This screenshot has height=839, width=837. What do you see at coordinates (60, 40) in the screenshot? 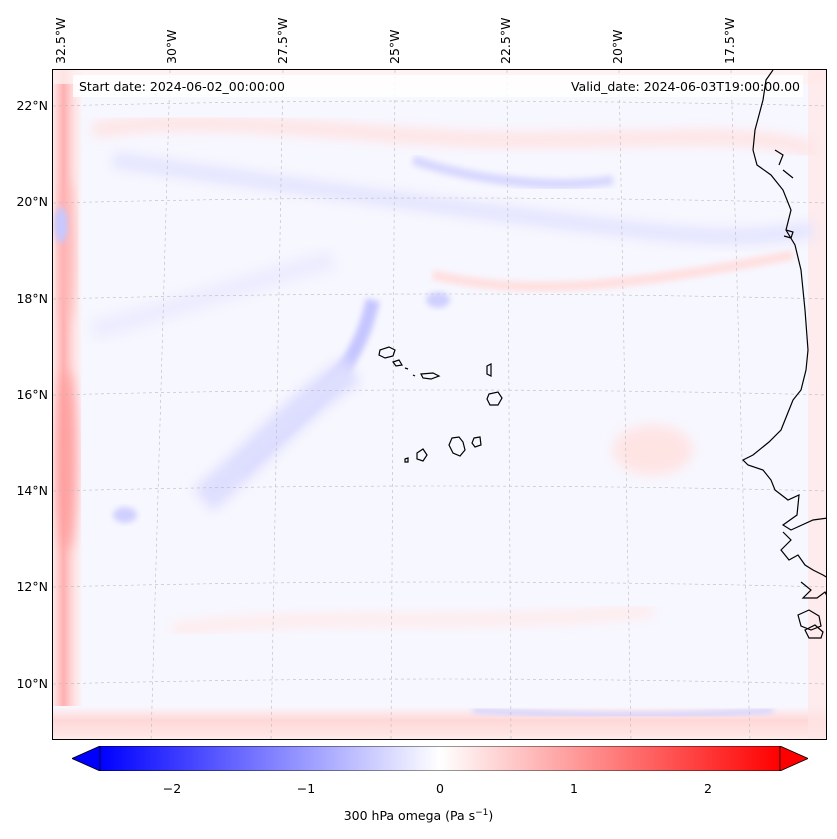
I see `lon-label-32-5w: 32.5°W` at bounding box center [60, 40].